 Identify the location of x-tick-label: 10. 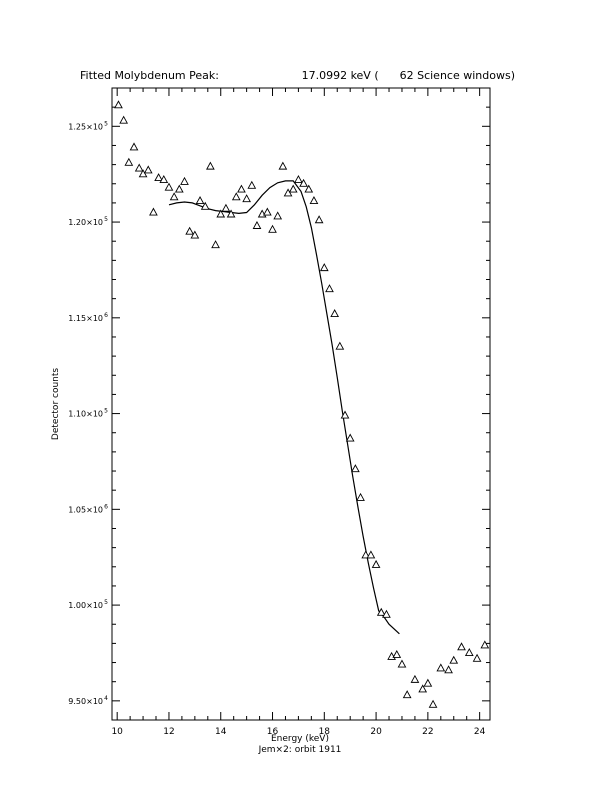
(117, 732).